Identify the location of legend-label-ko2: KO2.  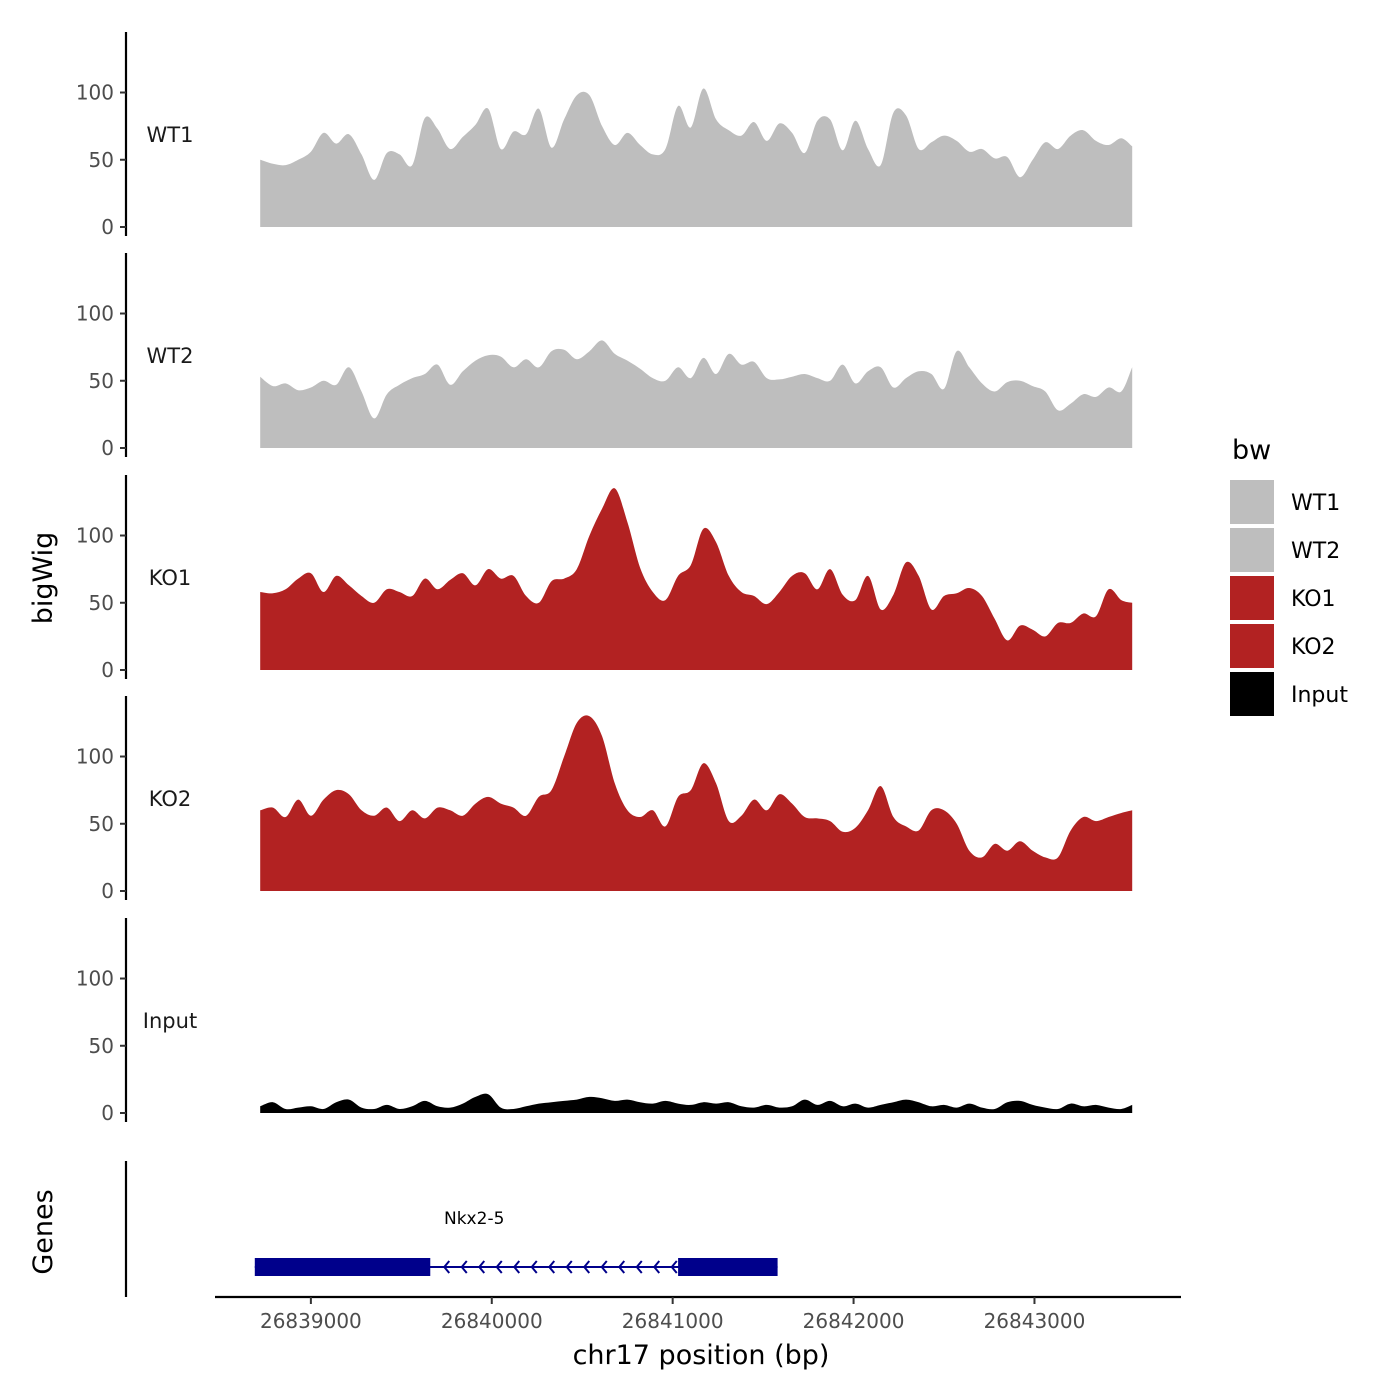
(1313, 647).